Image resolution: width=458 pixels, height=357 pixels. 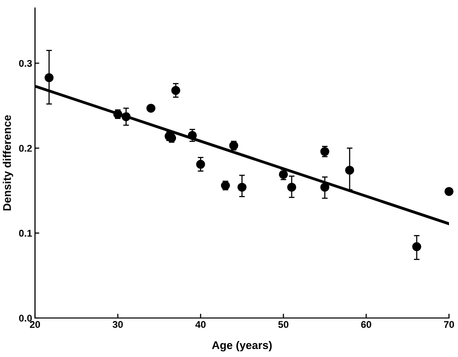 What do you see at coordinates (25, 318) in the screenshot?
I see `y-tick-label: 0.0` at bounding box center [25, 318].